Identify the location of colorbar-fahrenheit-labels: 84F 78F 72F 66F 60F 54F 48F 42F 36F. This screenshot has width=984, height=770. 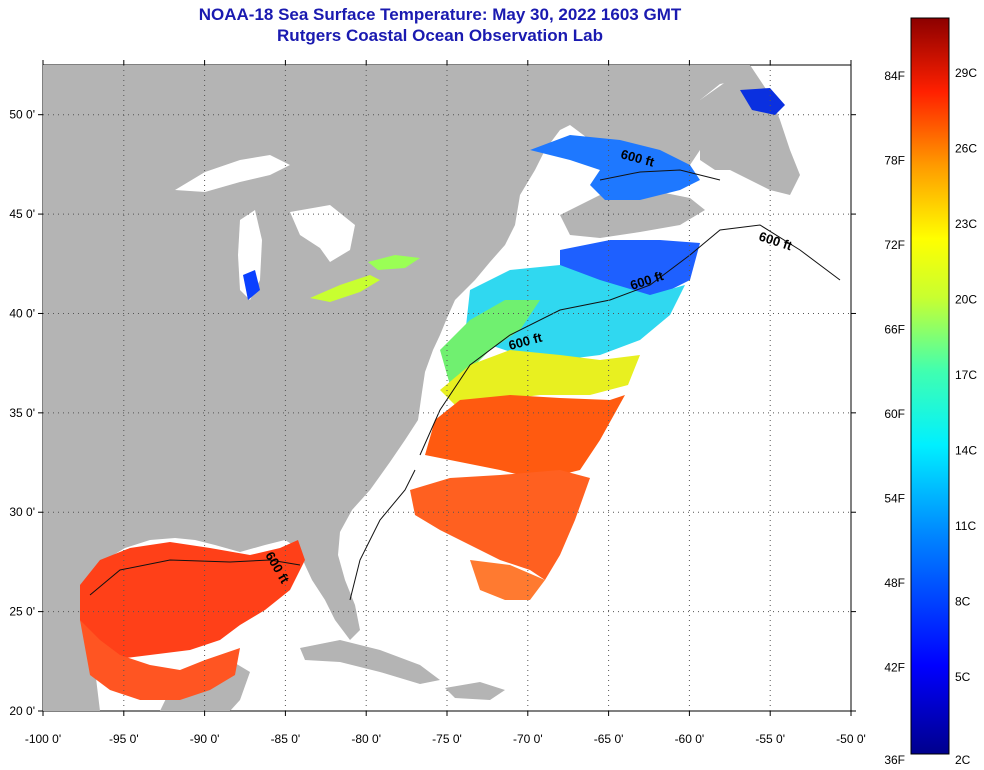
(894, 418).